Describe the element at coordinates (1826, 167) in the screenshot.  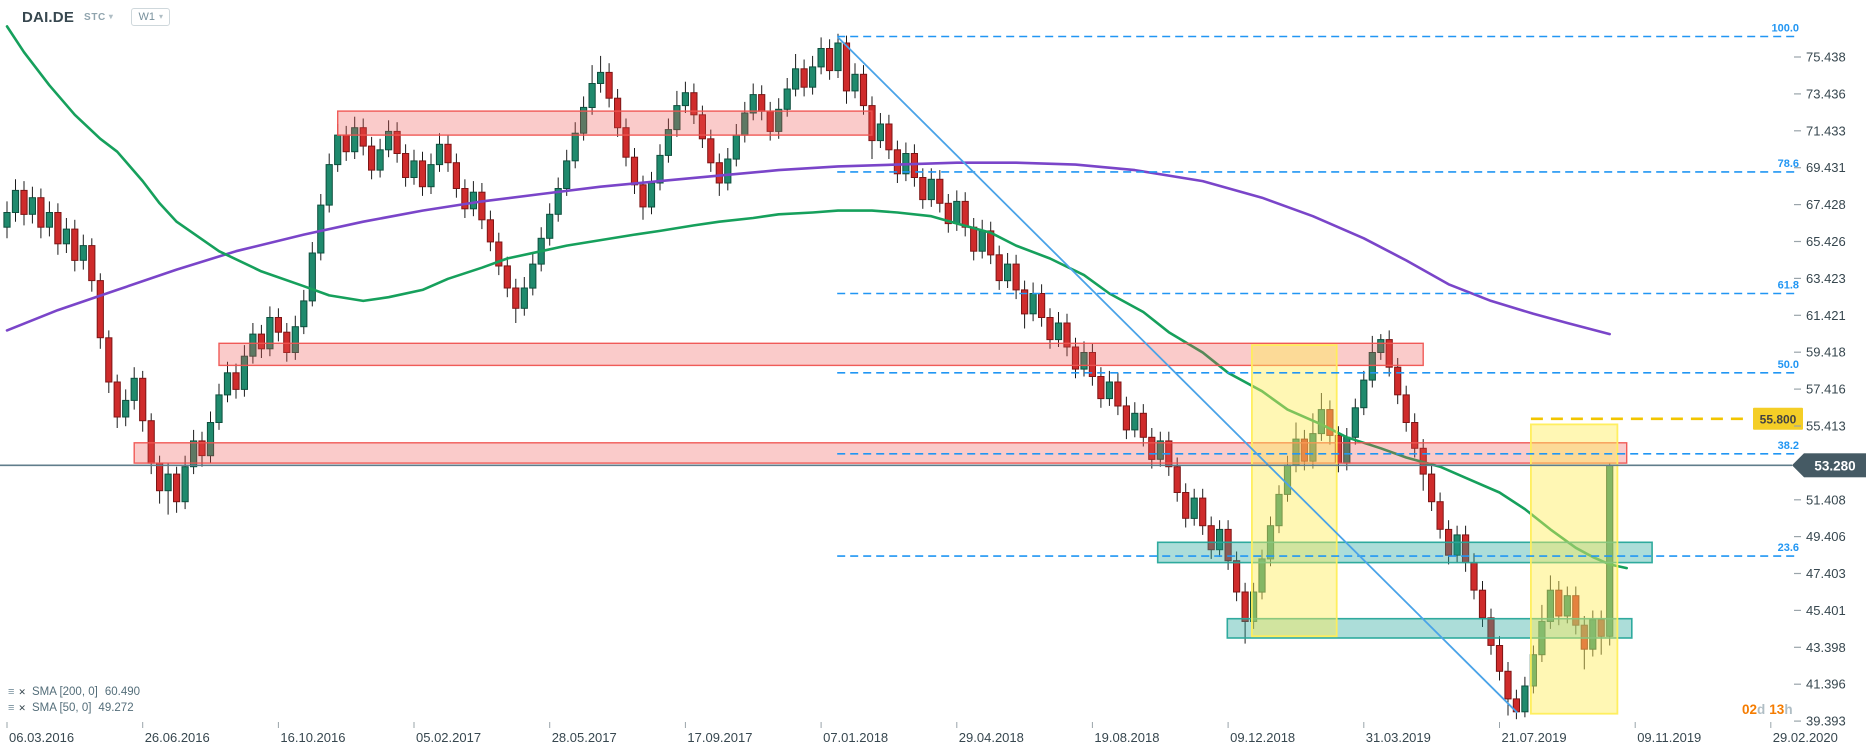
I see `svg-text: 69.431` at that location.